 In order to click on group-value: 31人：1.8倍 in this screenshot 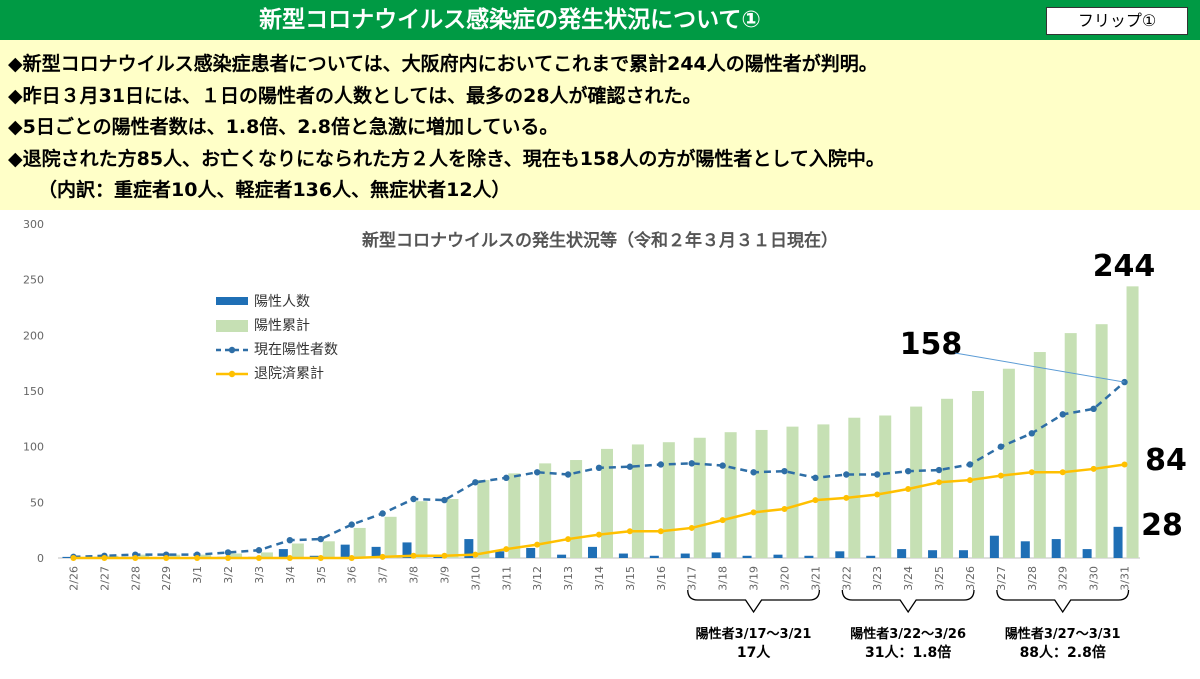, I will do `click(908, 652)`.